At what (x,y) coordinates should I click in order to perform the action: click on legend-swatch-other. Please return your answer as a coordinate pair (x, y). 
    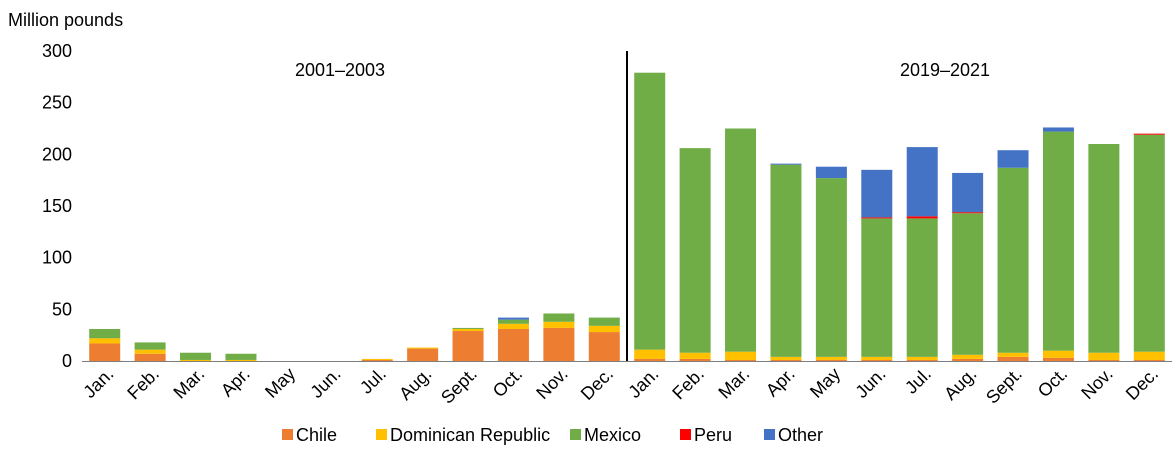
    Looking at the image, I should click on (769, 434).